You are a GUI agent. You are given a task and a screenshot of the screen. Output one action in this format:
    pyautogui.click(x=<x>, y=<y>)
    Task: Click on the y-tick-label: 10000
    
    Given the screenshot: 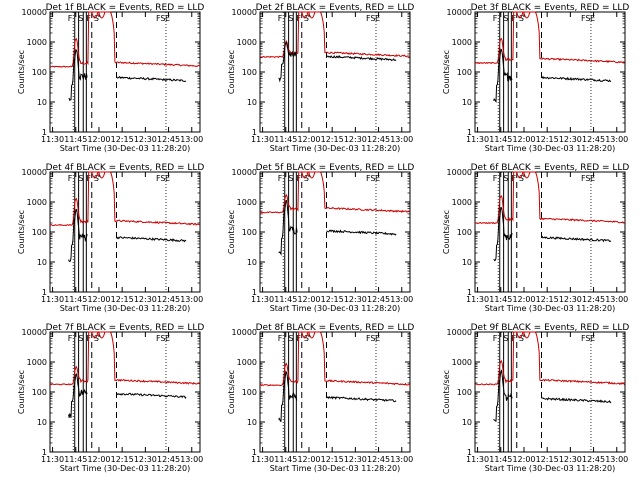 What is the action you would take?
    pyautogui.click(x=34, y=332)
    